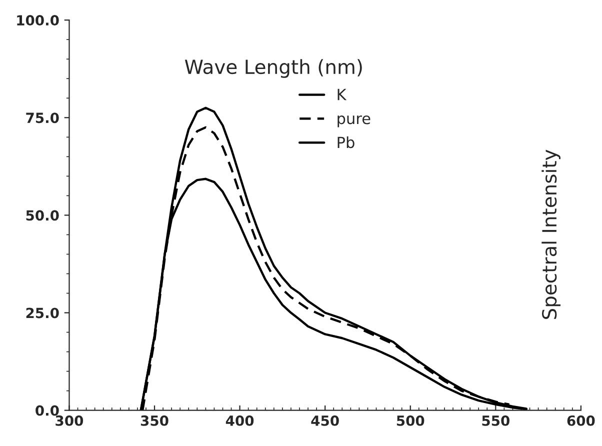 This screenshot has width=602, height=446. What do you see at coordinates (42, 313) in the screenshot?
I see `y-tick-label: 25.0` at bounding box center [42, 313].